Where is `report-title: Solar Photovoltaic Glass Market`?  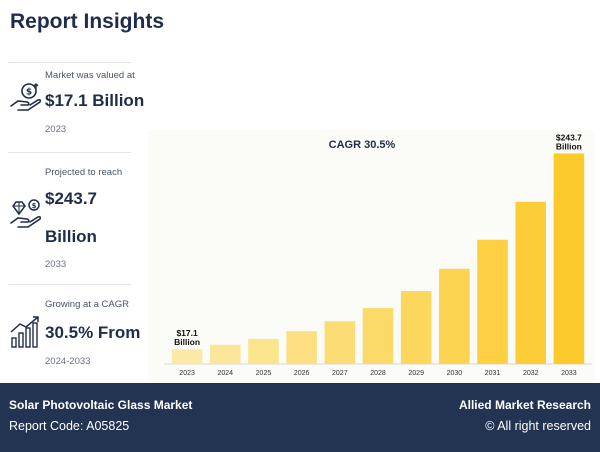
report-title: Solar Photovoltaic Glass Market is located at coordinates (101, 405).